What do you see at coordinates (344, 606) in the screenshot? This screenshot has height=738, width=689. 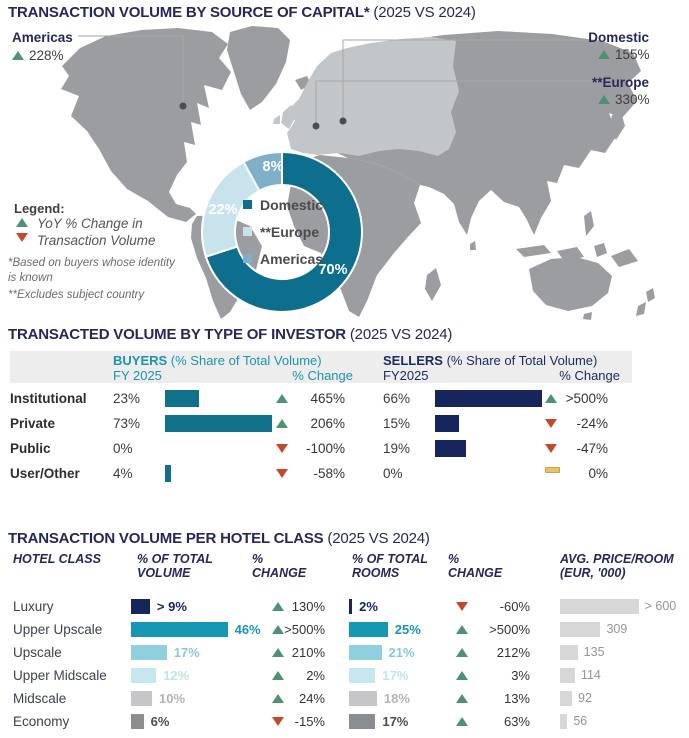 I see `hotel-row-luxury: Luxury > 9% 130% 2% -60% > 600` at bounding box center [344, 606].